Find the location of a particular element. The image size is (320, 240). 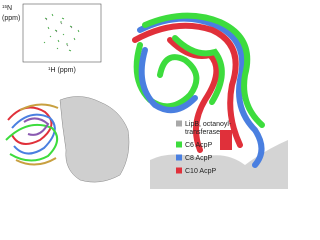

legend-label: C10 AcpP is located at coordinates (200, 171).